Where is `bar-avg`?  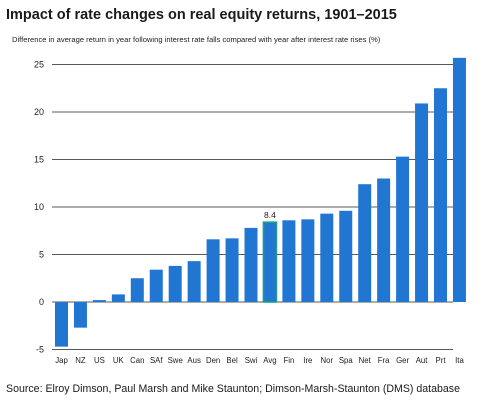
bar-avg is located at coordinates (270, 262).